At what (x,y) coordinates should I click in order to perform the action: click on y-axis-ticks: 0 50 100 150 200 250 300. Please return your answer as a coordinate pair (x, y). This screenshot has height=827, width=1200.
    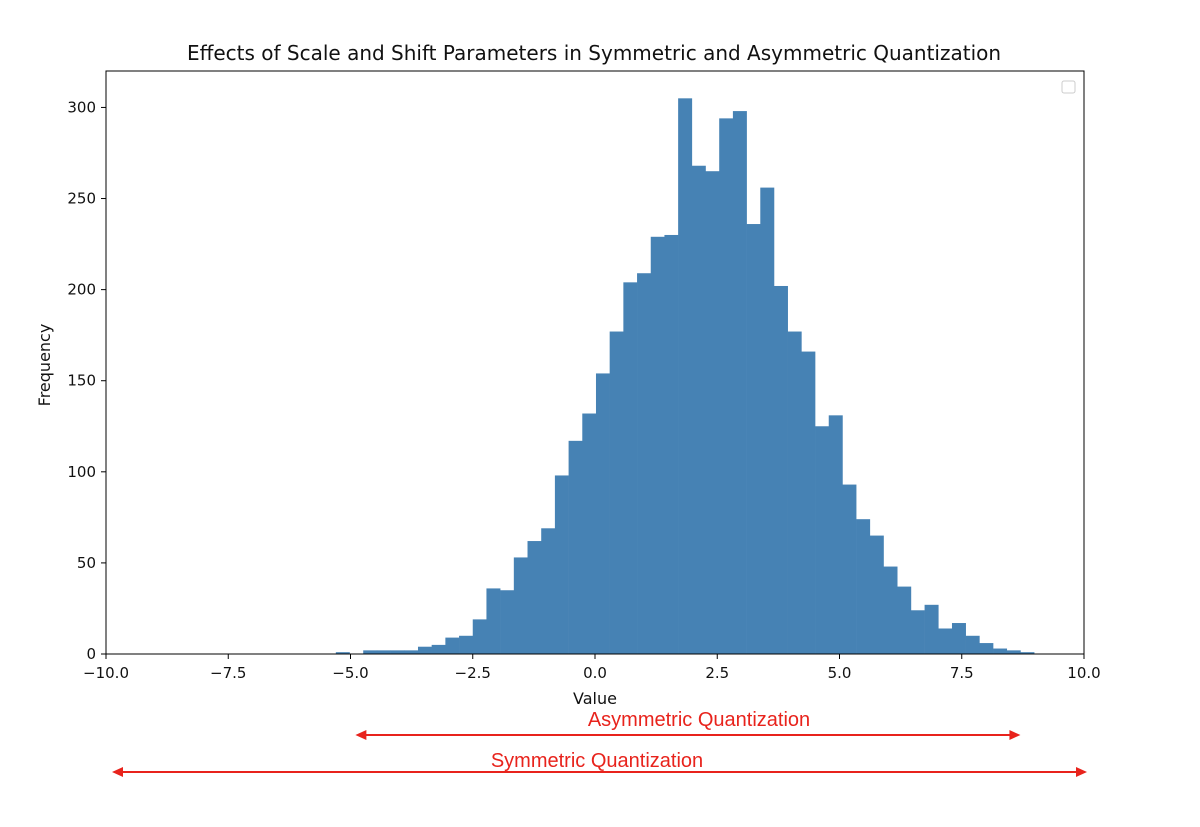
    Looking at the image, I should click on (86, 380).